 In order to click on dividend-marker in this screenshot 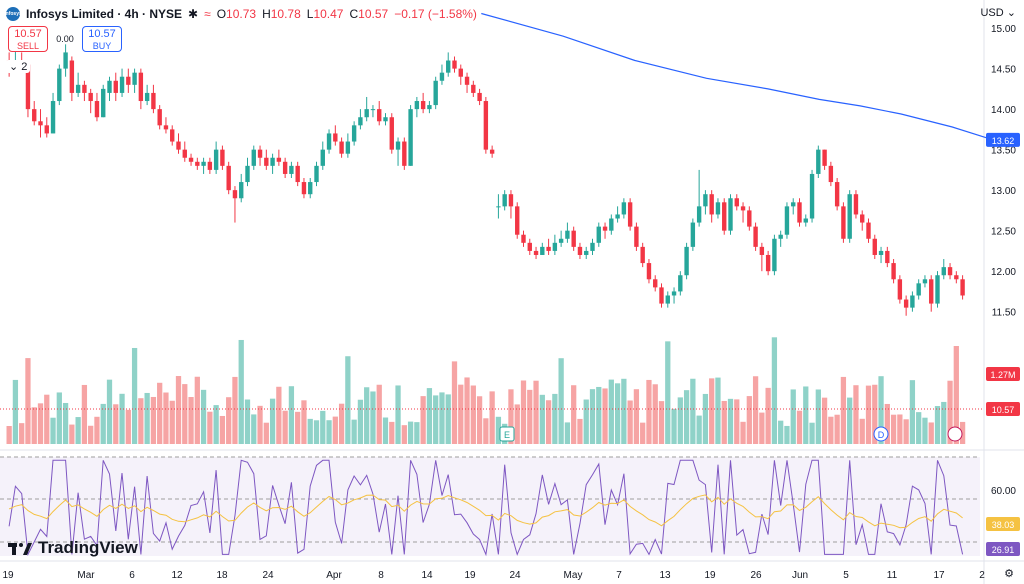, I will do `click(881, 434)`.